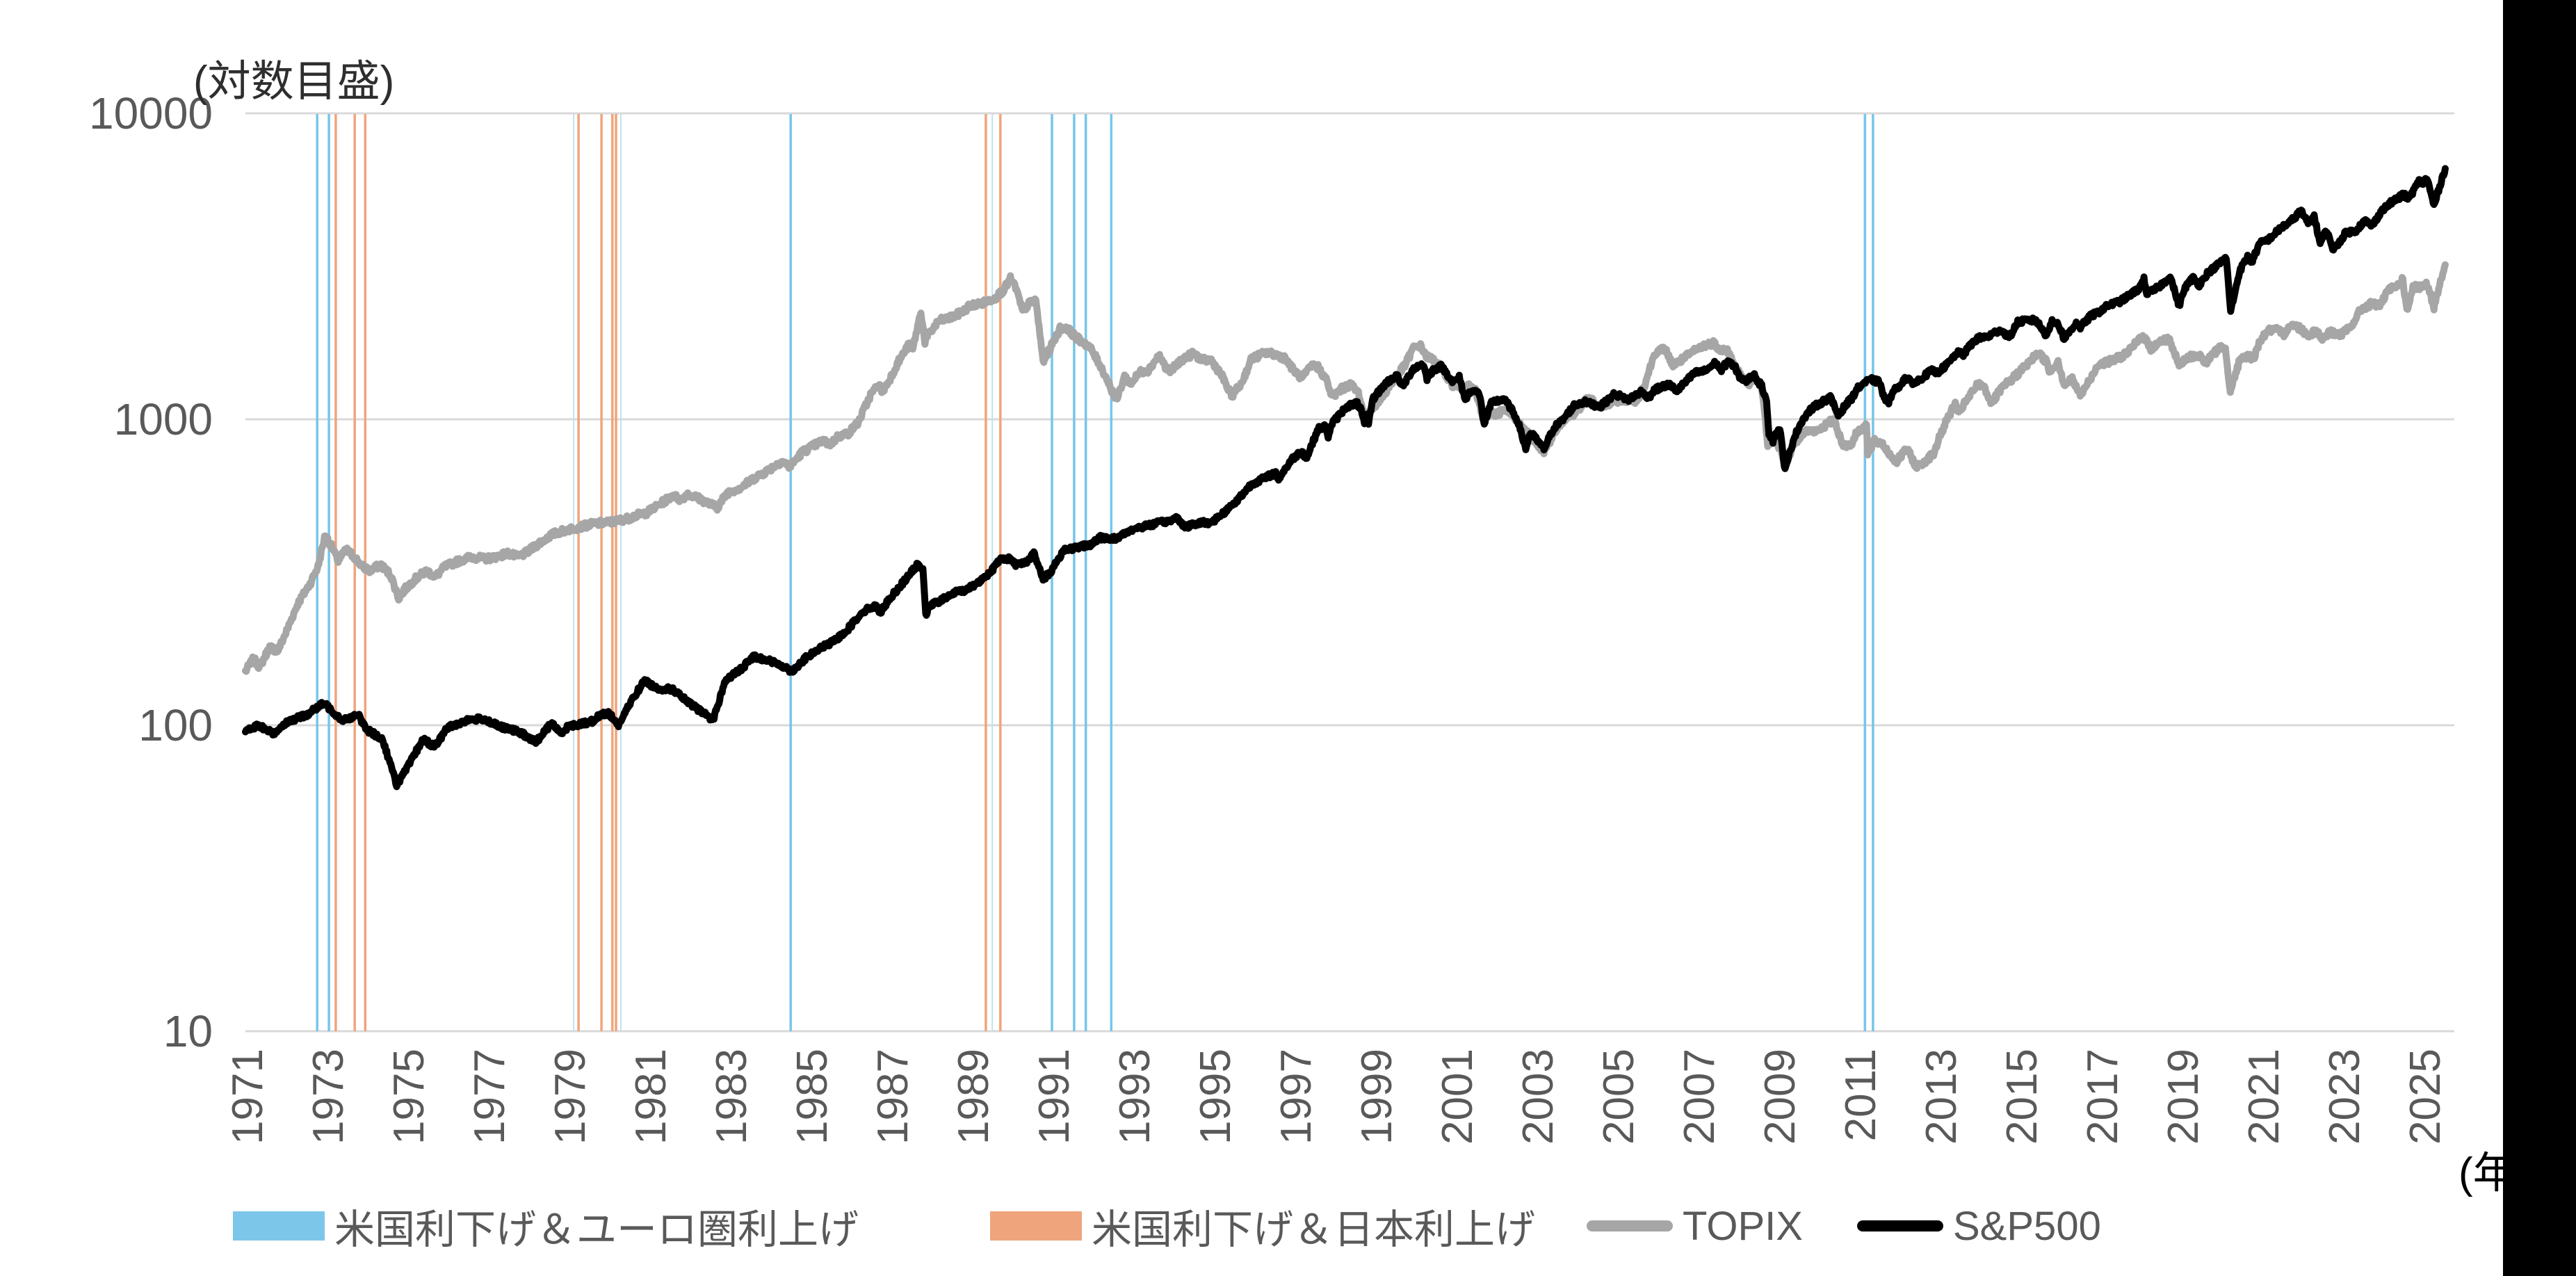 The height and width of the screenshot is (1276, 2576). I want to click on x-tick-label: 1989, so click(974, 1097).